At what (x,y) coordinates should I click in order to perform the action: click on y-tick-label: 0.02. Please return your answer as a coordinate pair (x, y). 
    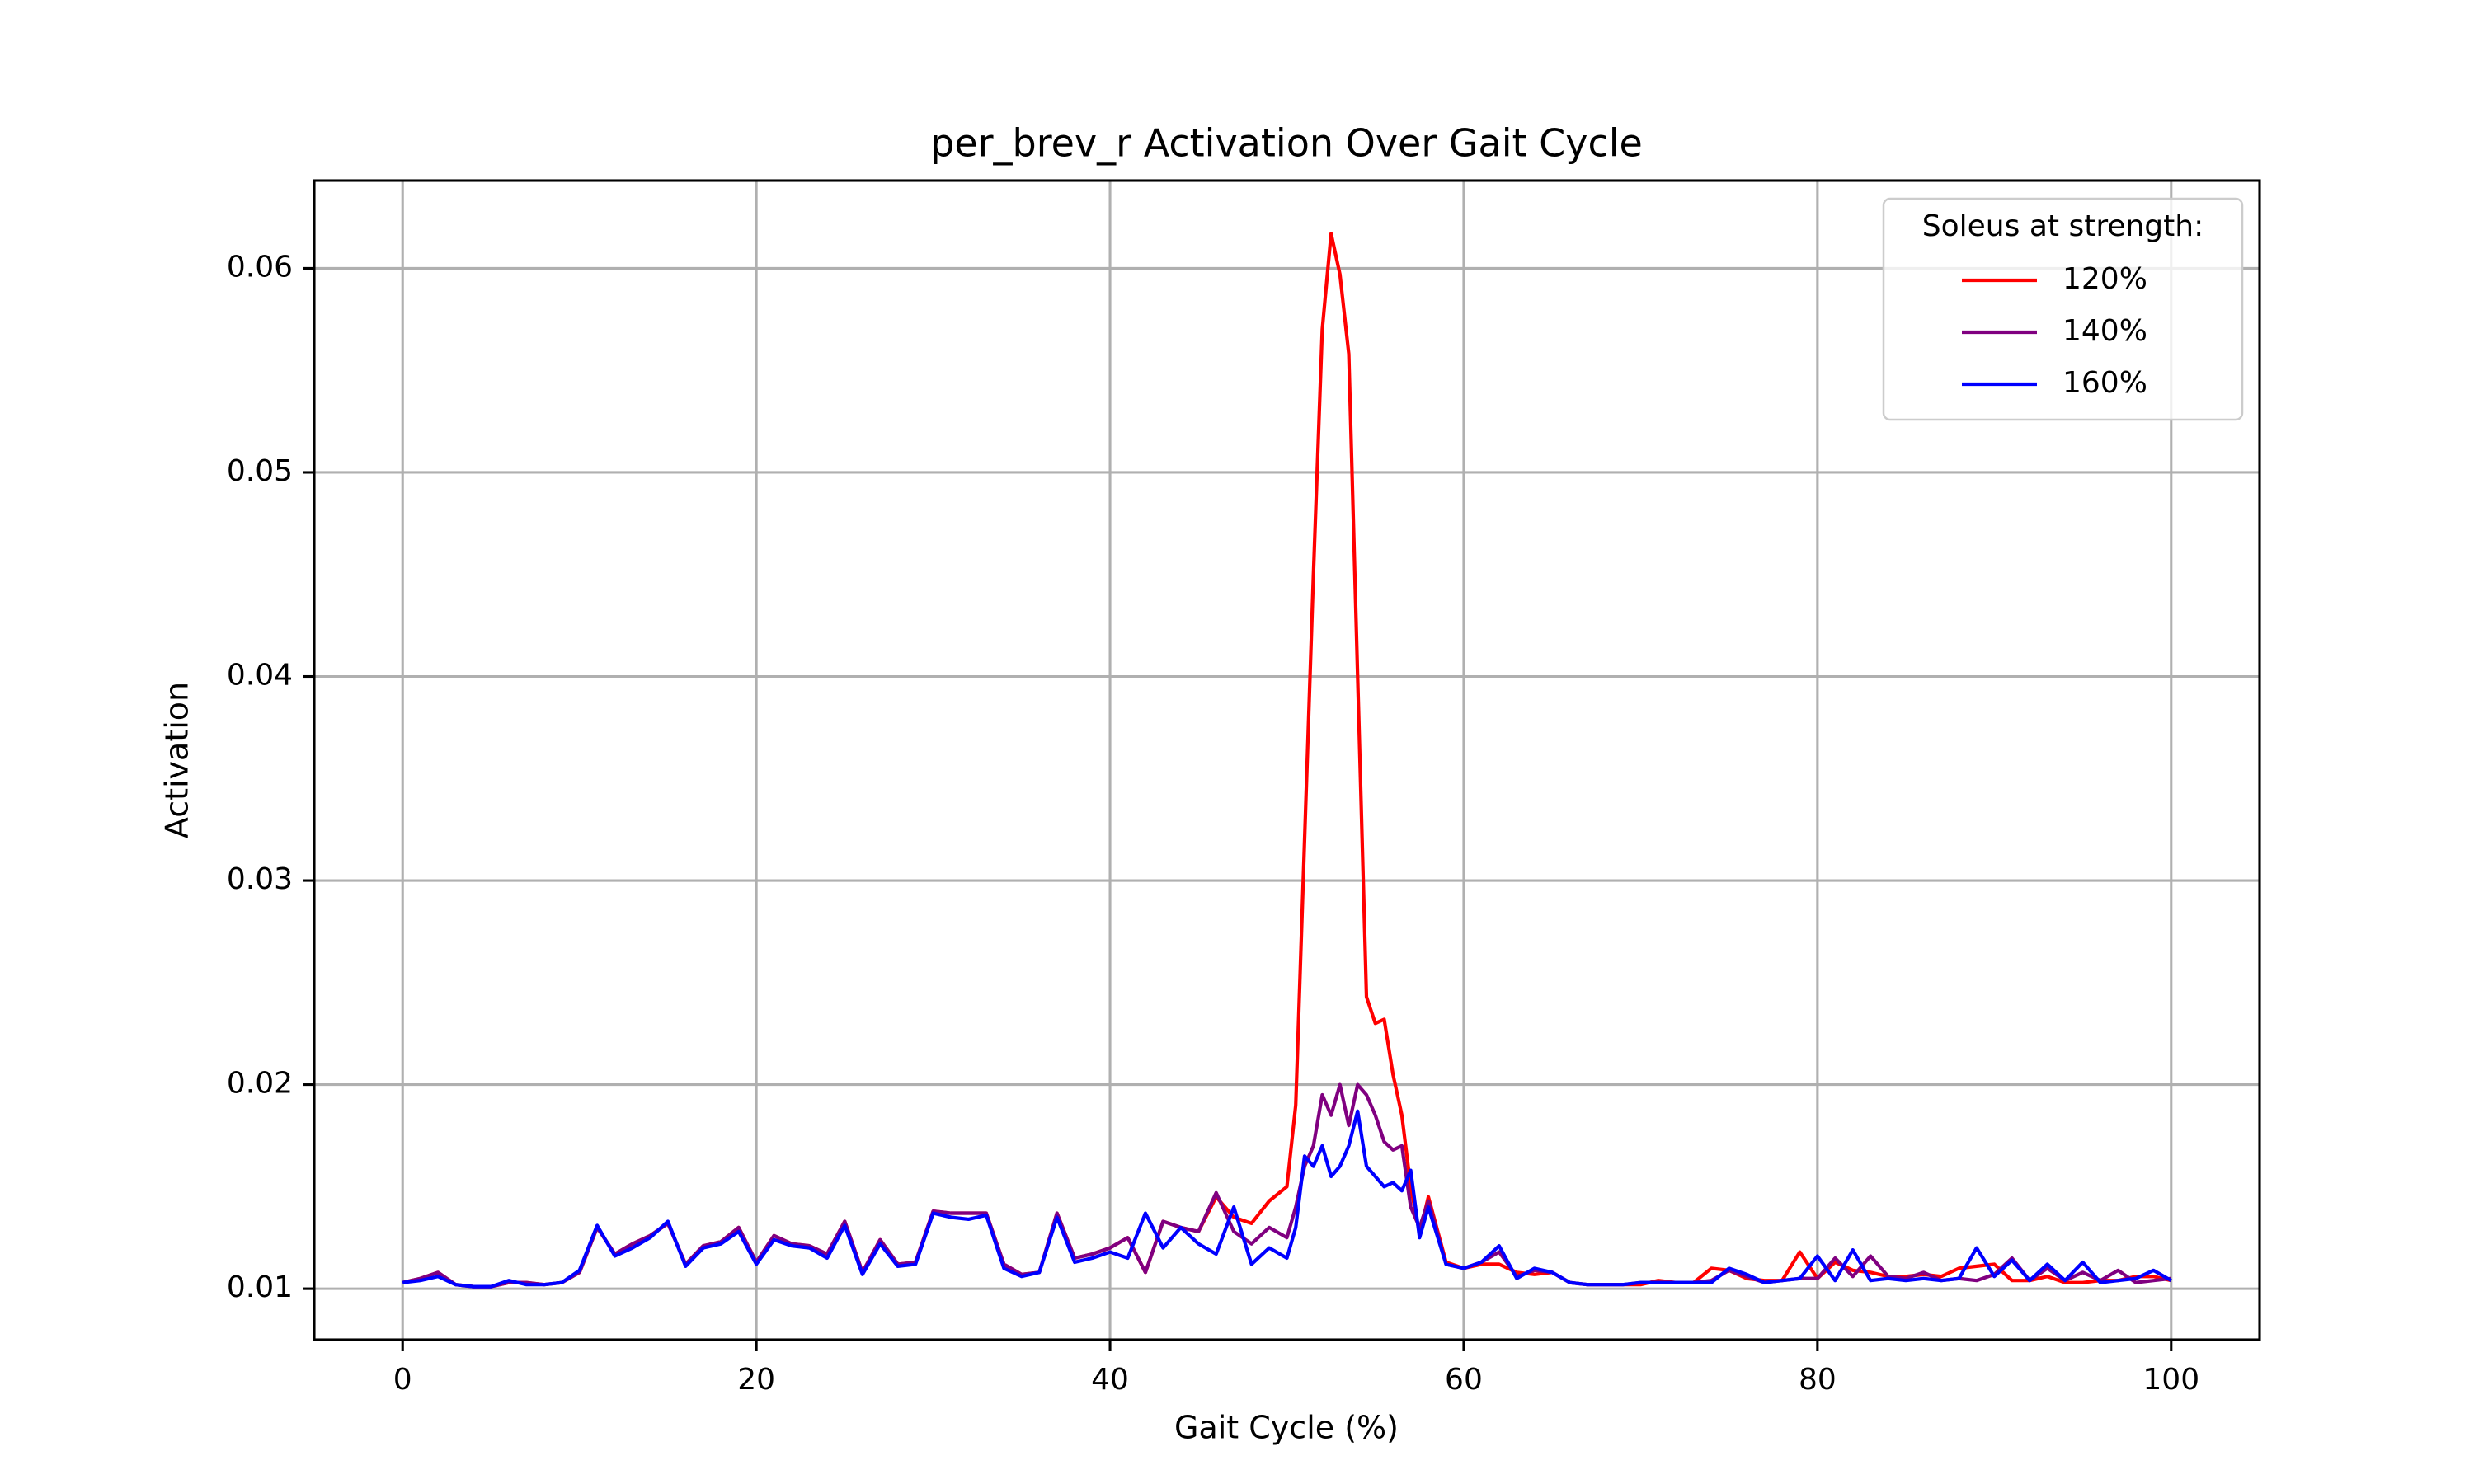
    Looking at the image, I should click on (260, 1084).